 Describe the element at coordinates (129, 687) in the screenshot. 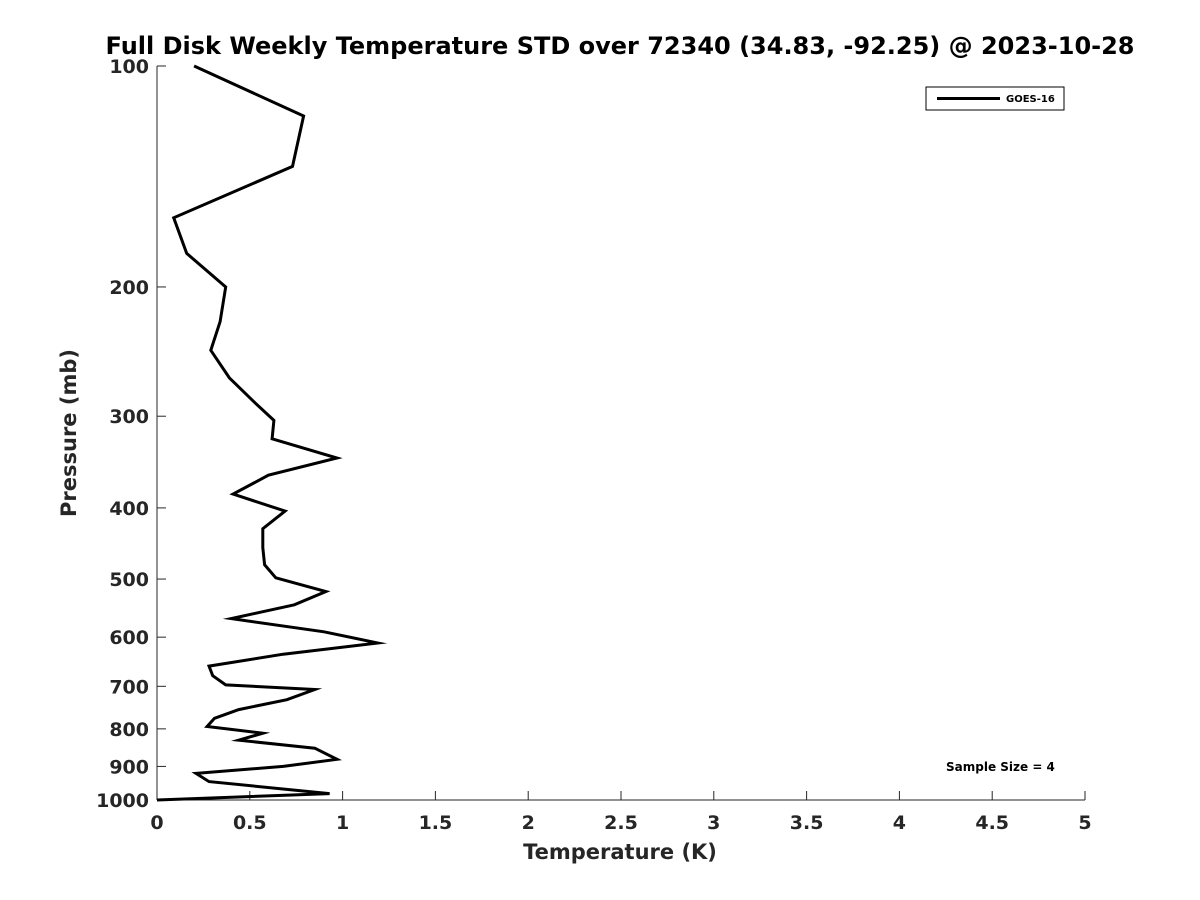

I see `y-tick-label: 700` at that location.